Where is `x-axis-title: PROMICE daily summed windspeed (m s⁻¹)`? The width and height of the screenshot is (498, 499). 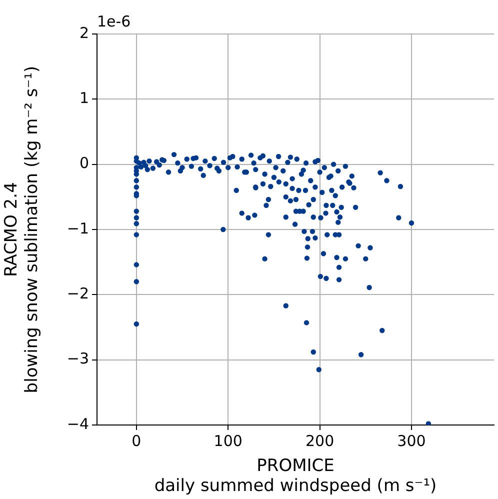 x-axis-title: PROMICE daily summed windspeed (m s⁻¹) is located at coordinates (295, 476).